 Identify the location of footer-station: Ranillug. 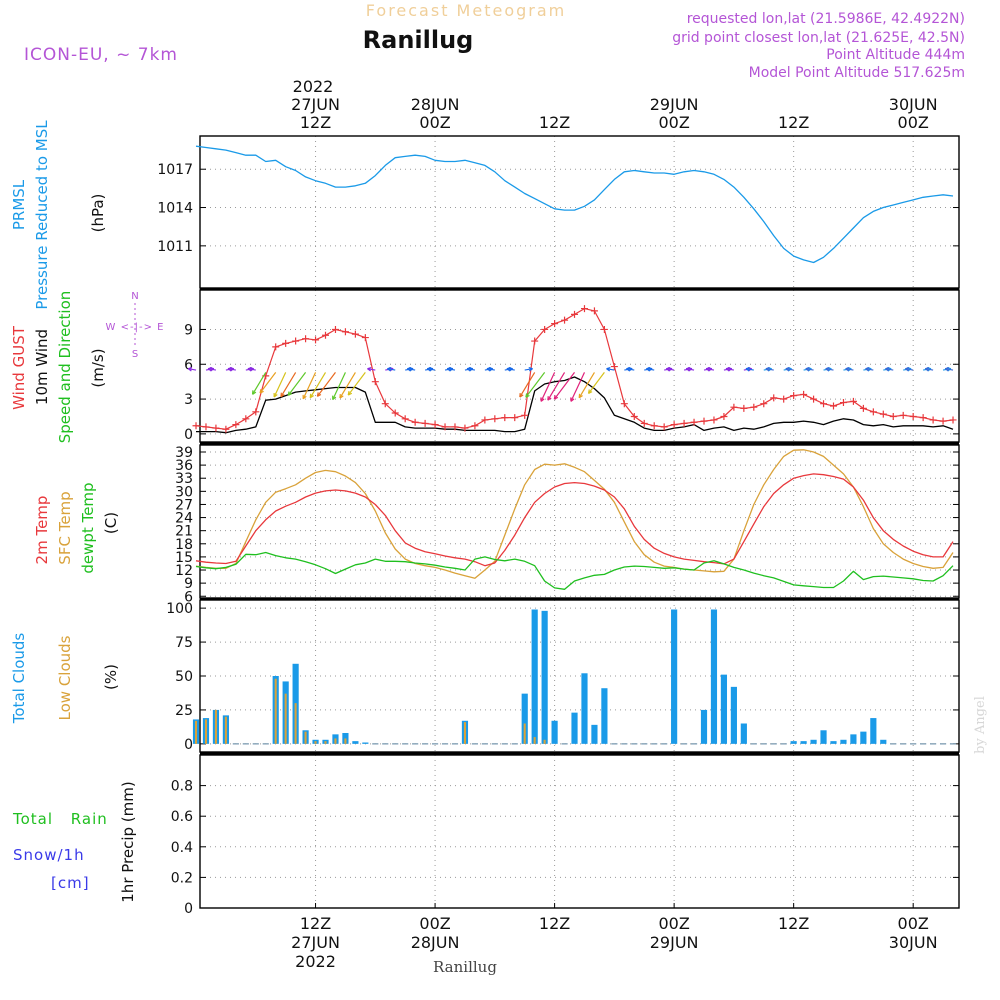
(465, 967).